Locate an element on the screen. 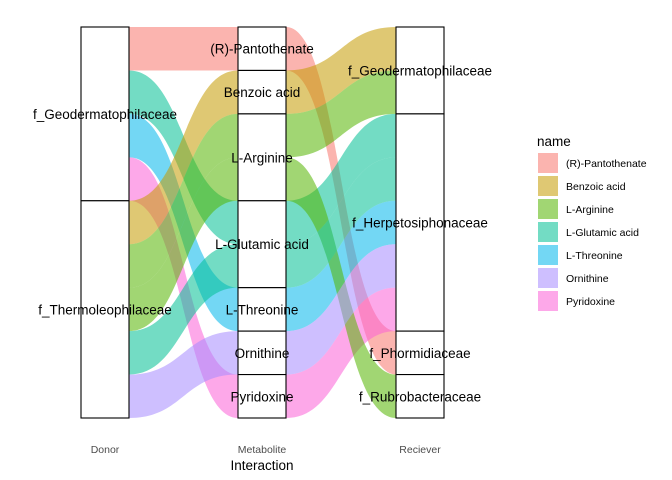 Image resolution: width=672 pixels, height=480 pixels. stratum-label: L-Glutamic acid is located at coordinates (262, 244).